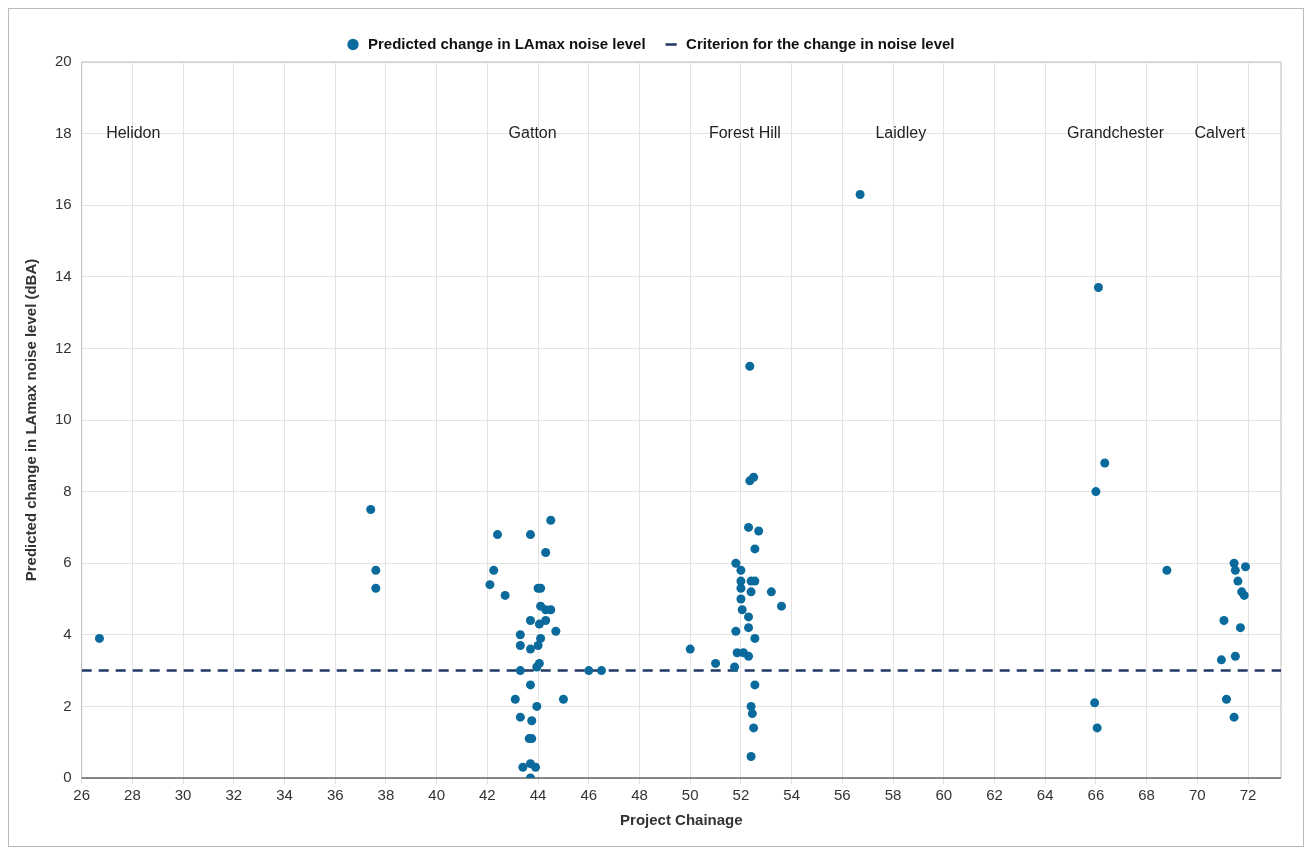 This screenshot has width=1312, height=855. Describe the element at coordinates (67, 633) in the screenshot. I see `y-tick-label: 4` at that location.